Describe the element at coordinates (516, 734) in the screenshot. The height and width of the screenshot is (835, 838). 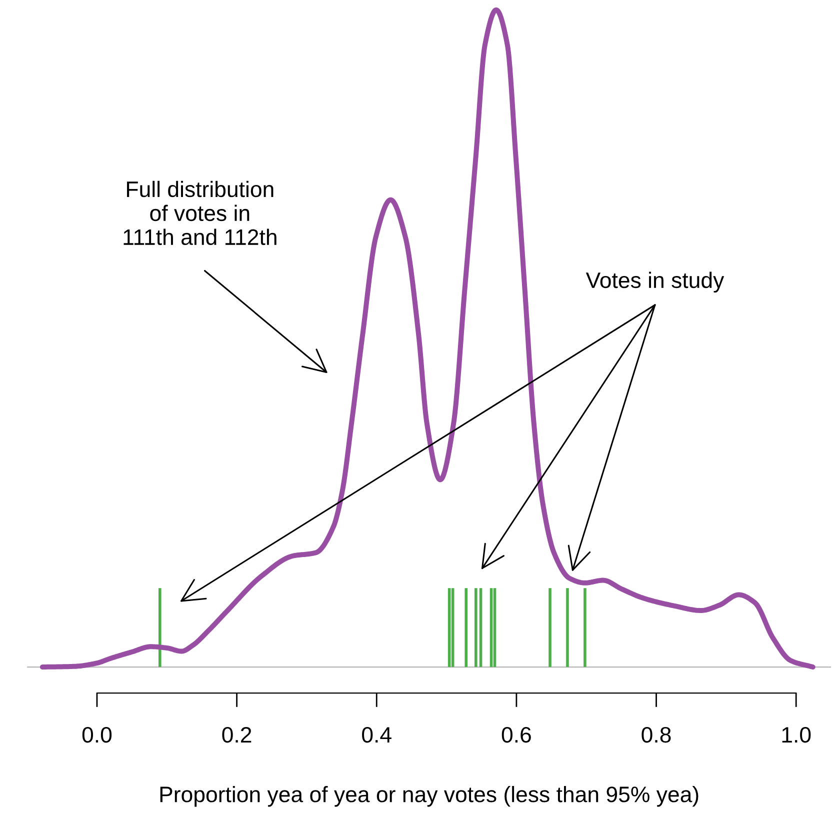
I see `x-tick-label: 0.6` at that location.